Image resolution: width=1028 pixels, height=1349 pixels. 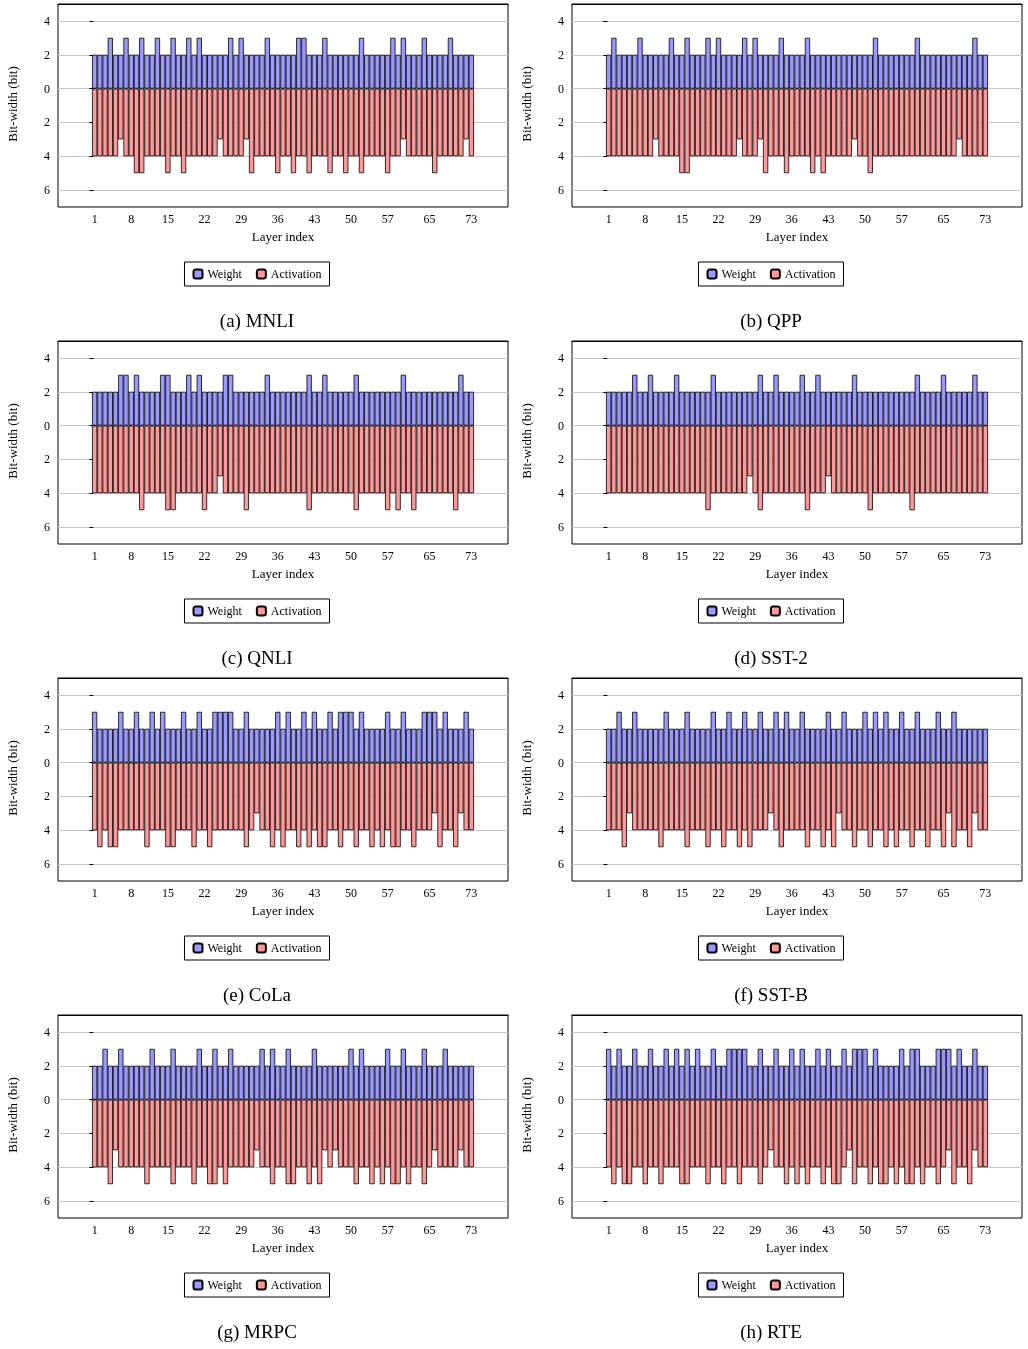 What do you see at coordinates (771, 321) in the screenshot?
I see `text: (b) QPP` at bounding box center [771, 321].